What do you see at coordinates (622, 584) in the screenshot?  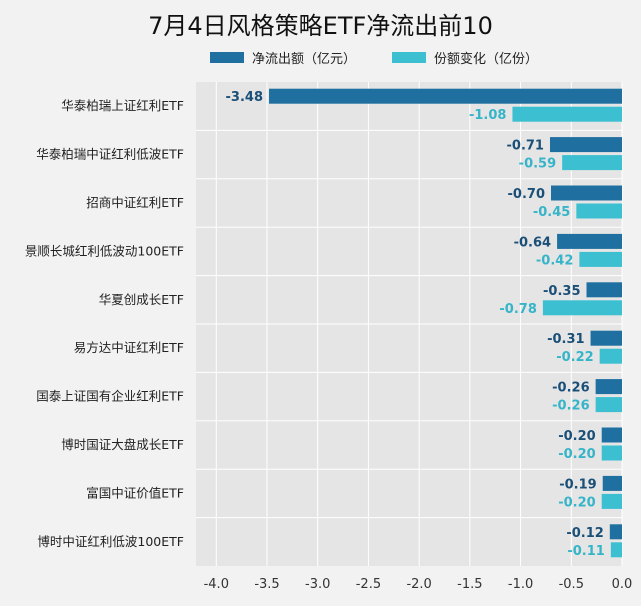 I see `x-tick-label: 0.0` at bounding box center [622, 584].